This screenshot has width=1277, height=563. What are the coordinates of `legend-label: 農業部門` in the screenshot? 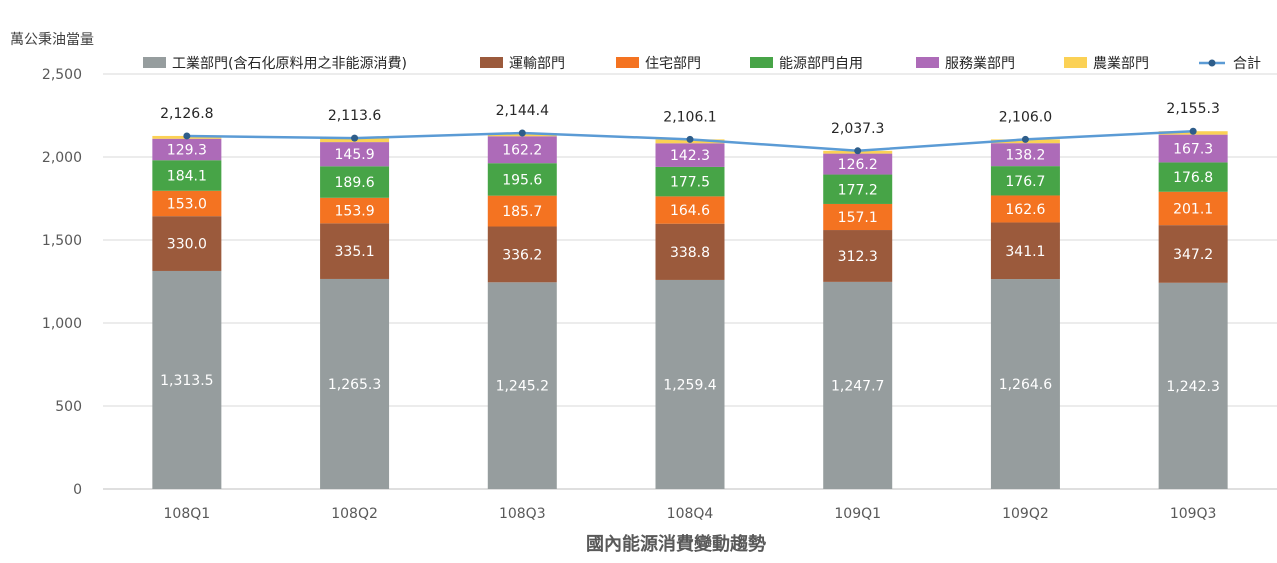 It's located at (1121, 64).